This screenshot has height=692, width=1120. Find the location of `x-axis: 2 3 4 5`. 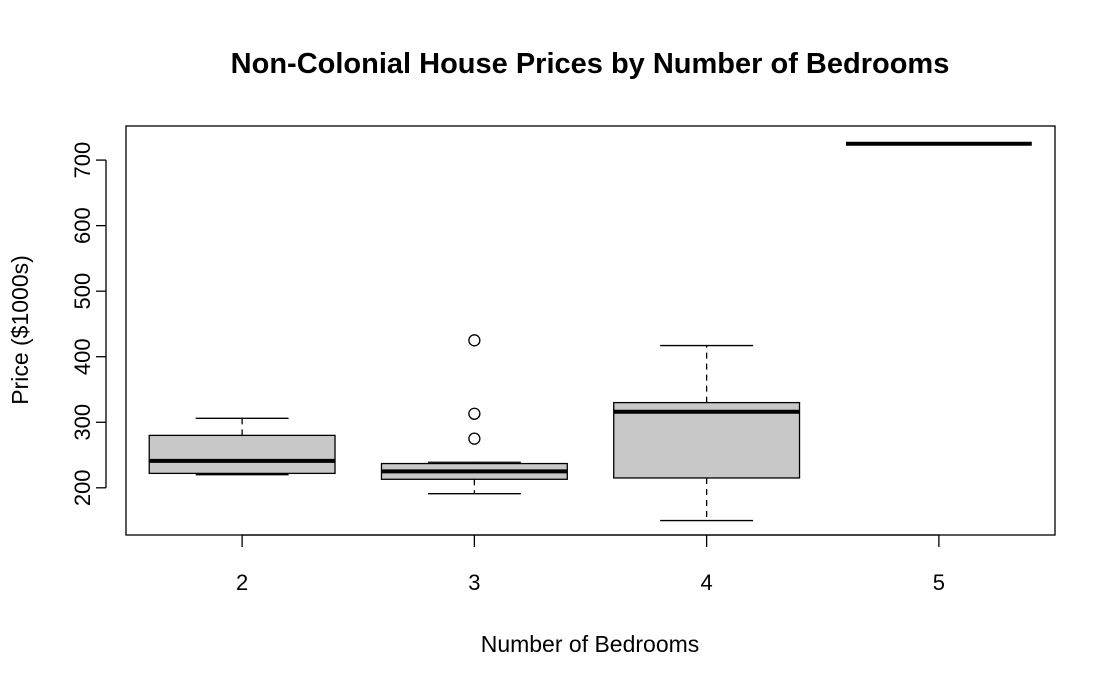

x-axis: 2 3 4 5 is located at coordinates (590, 564).